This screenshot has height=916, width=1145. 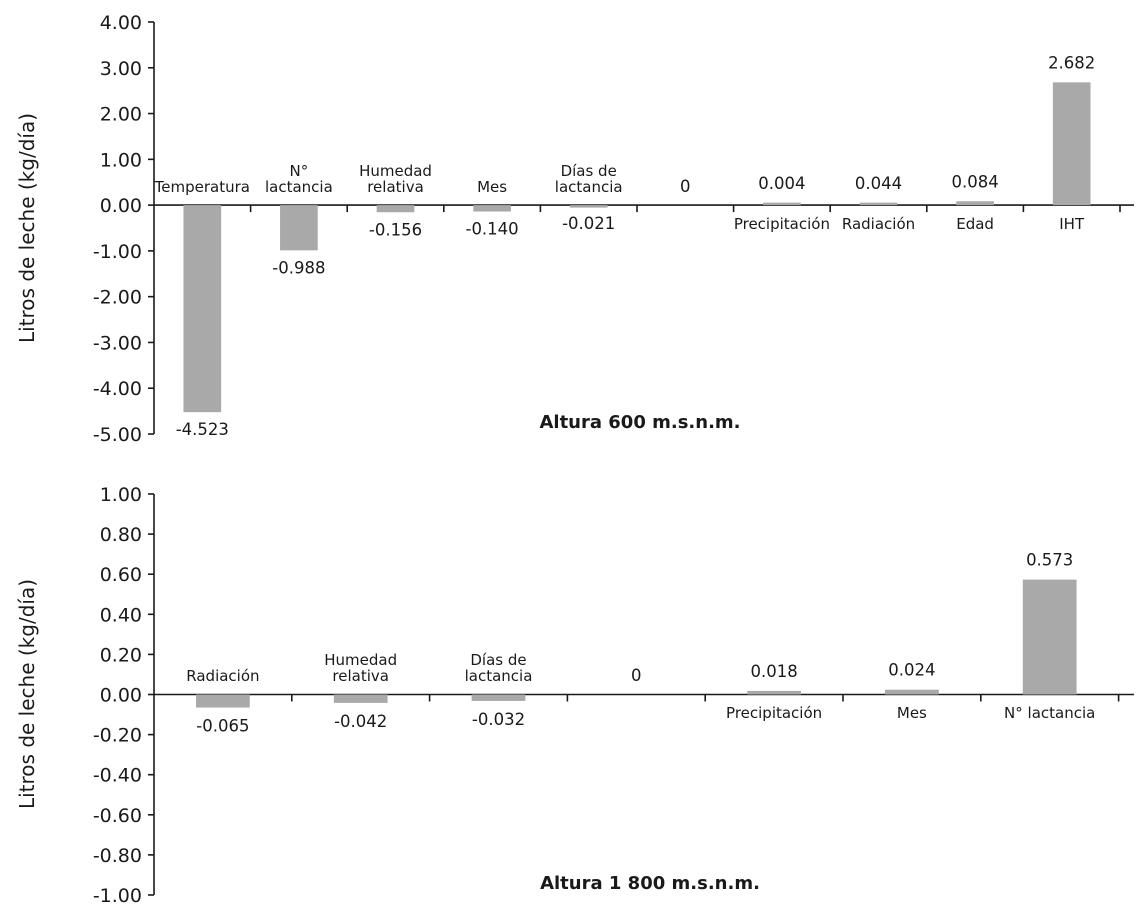 What do you see at coordinates (117, 776) in the screenshot?
I see `y-tick-label: -0.40` at bounding box center [117, 776].